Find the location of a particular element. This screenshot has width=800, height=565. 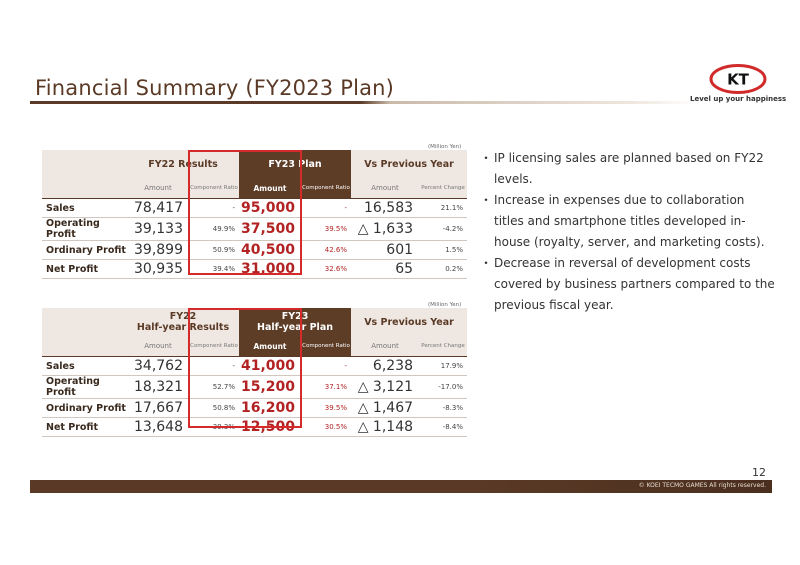

page-title: Financial Summary (FY2023 Plan) is located at coordinates (215, 88).